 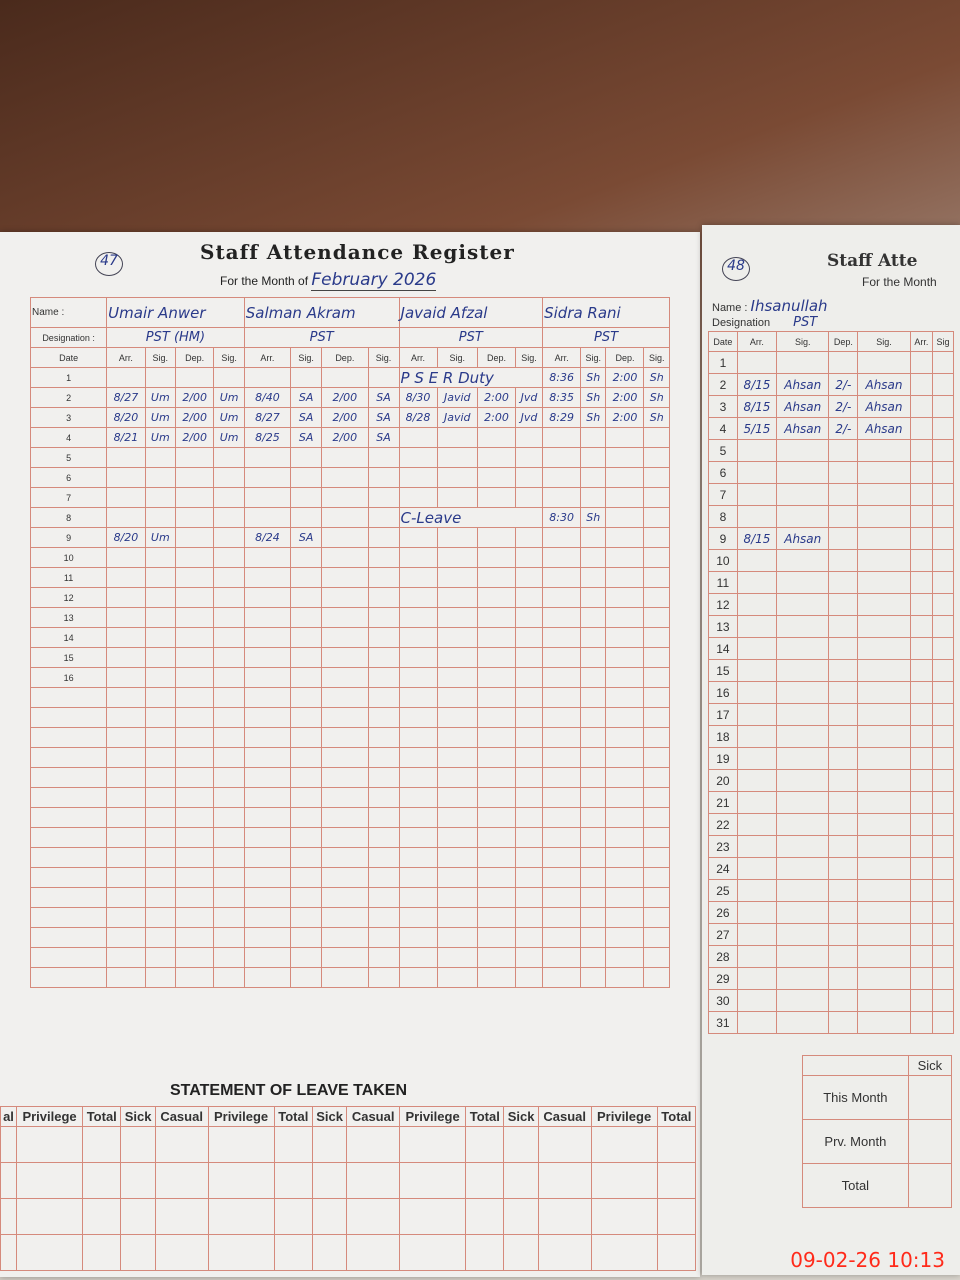 I want to click on leave-header: Total, so click(x=485, y=1116).